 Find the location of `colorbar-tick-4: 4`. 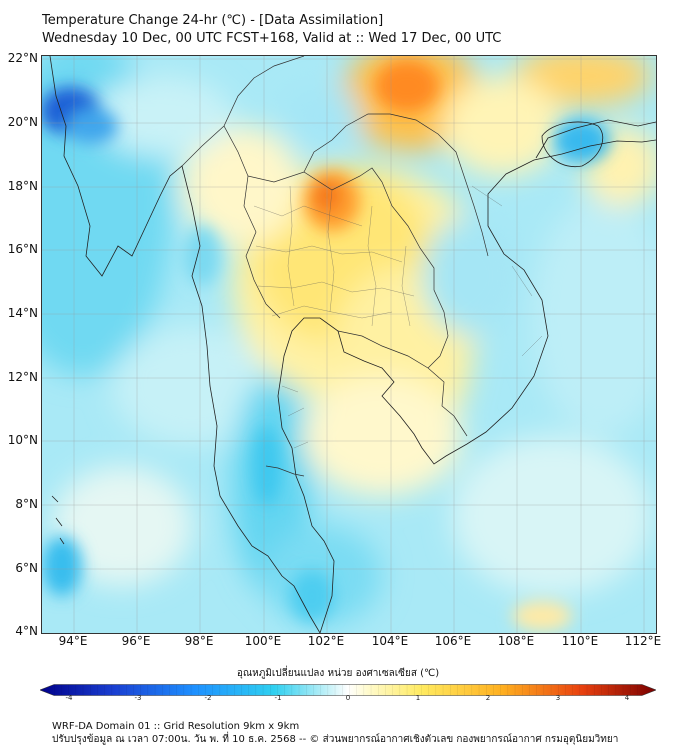

colorbar-tick-4: 4 is located at coordinates (627, 698).